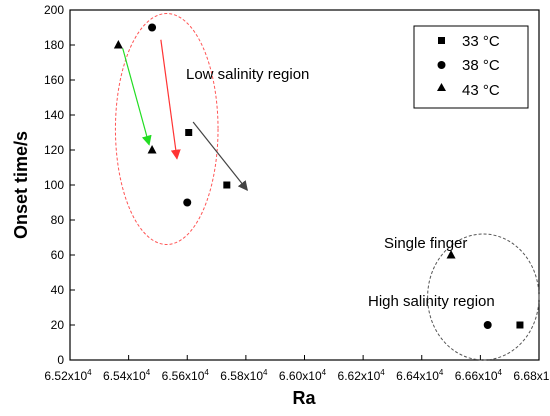  Describe the element at coordinates (303, 375) in the screenshot. I see `x-tick-label: 6.60x10⁴` at that location.